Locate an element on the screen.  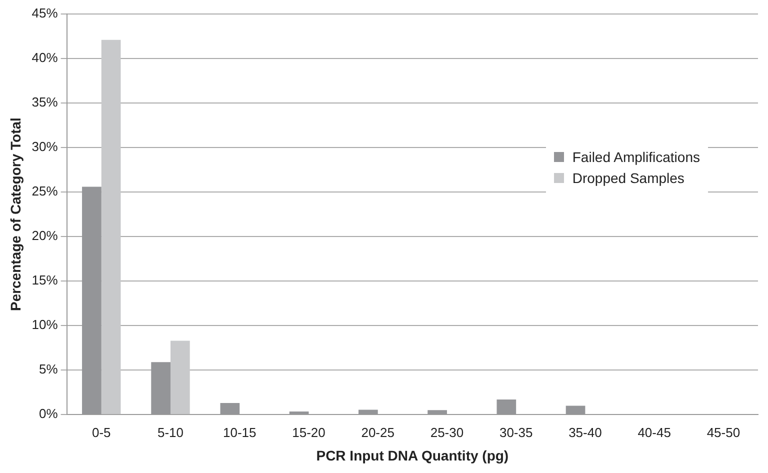
y-tick-label: 30% is located at coordinates (45, 146).